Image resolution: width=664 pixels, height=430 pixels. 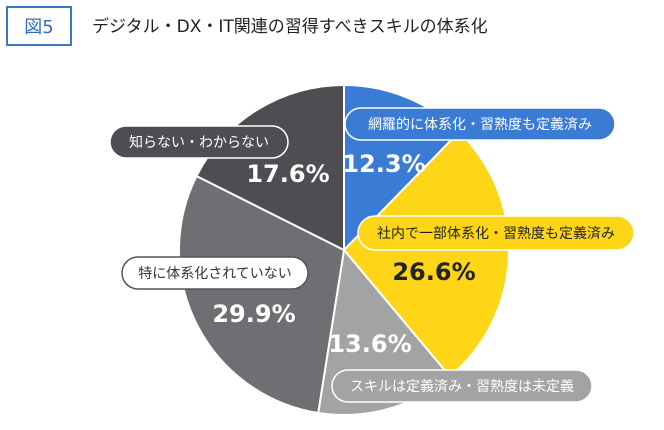 I want to click on figure-badge: 図5, so click(x=39, y=26).